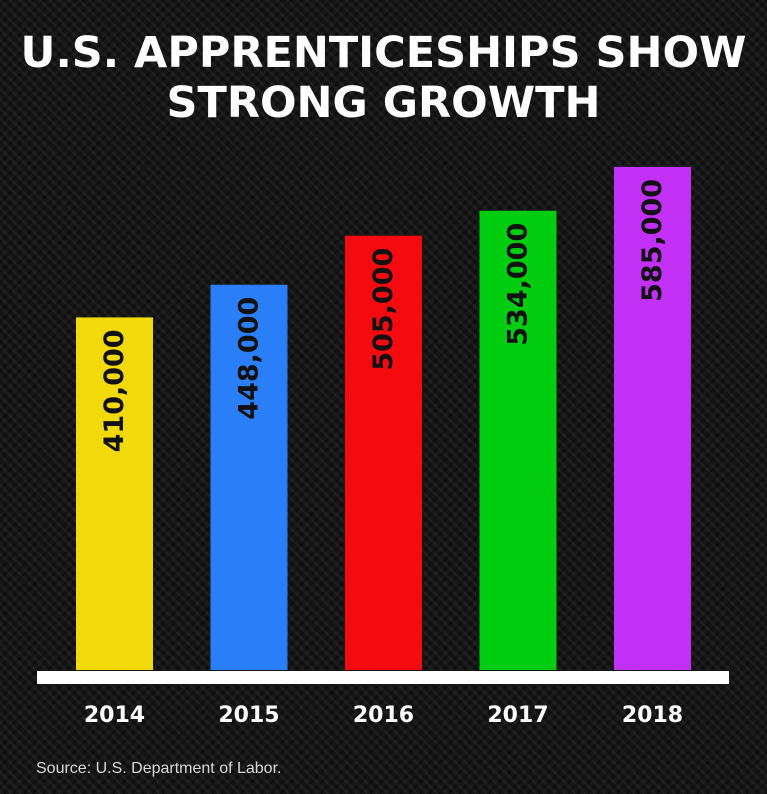  Describe the element at coordinates (383, 53) in the screenshot. I see `chart-title-line-1: U.S. APPRENTICESHIPS SHOW` at that location.